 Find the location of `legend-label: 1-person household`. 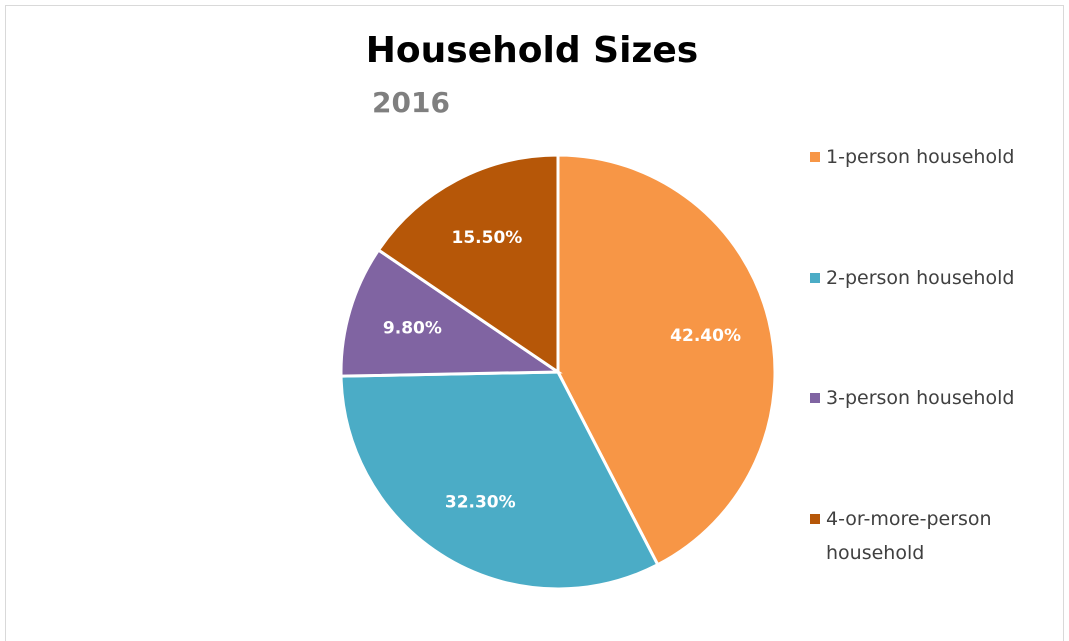

legend-label: 1-person household is located at coordinates (920, 157).